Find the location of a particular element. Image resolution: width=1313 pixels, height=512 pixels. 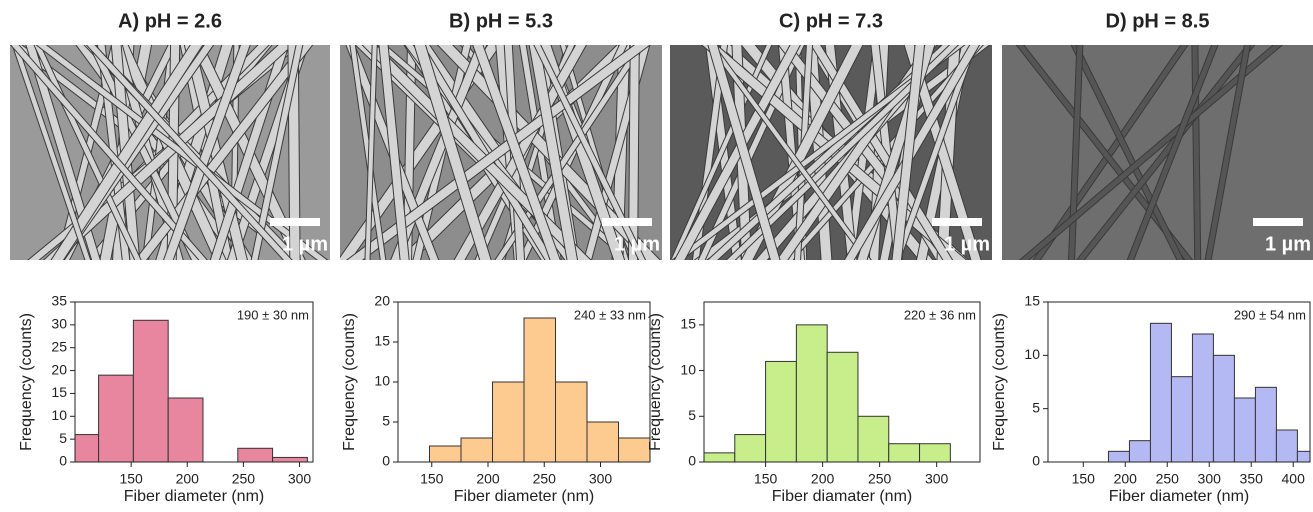

y-tick-label: 30 is located at coordinates (59, 324).